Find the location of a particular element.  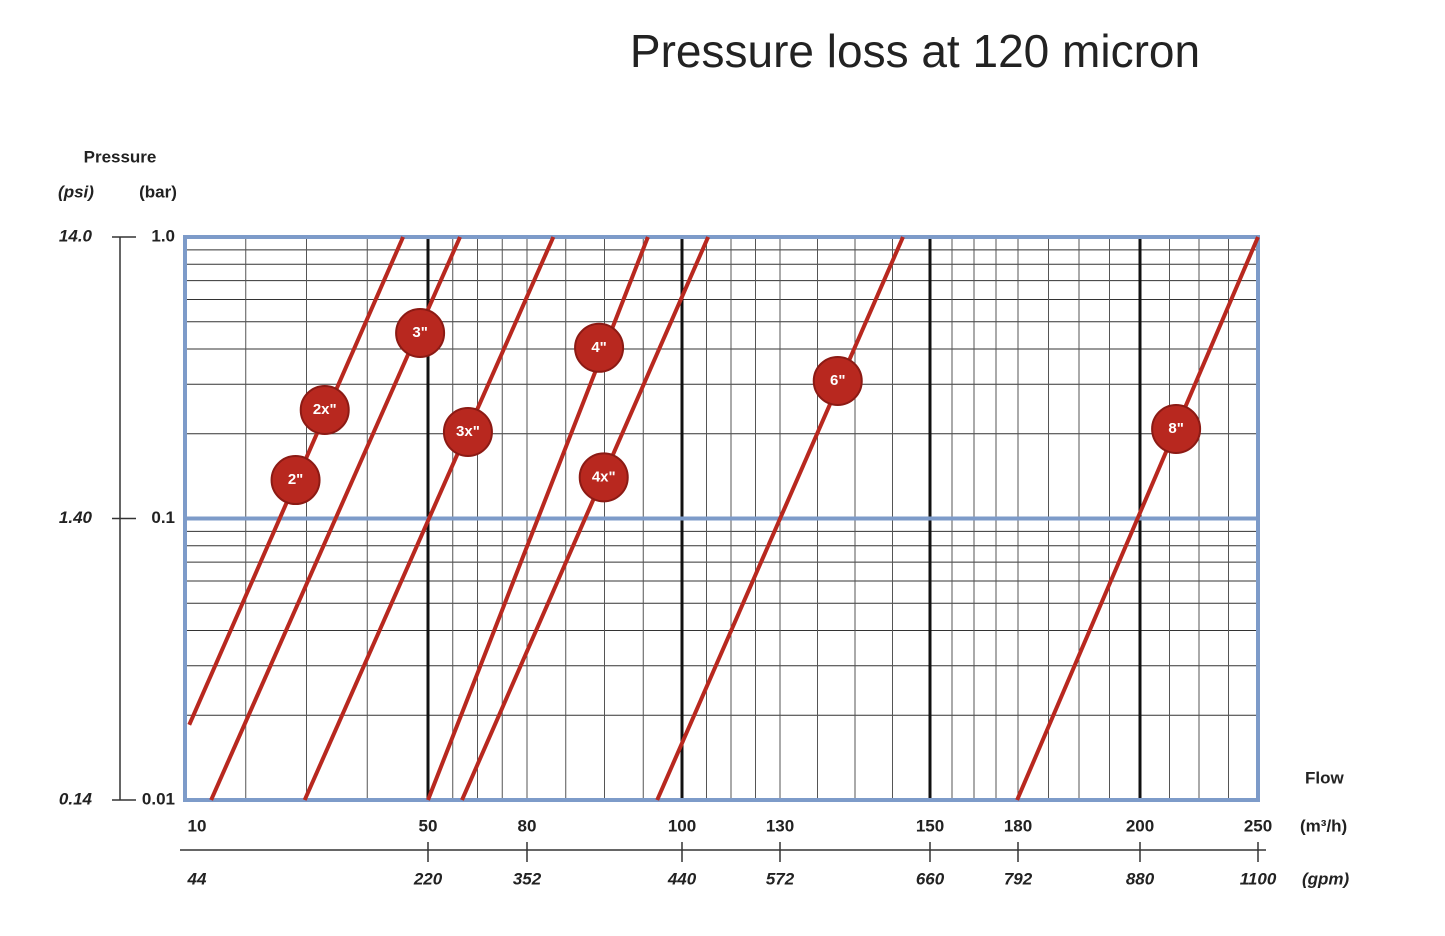

x-tick-label: 100 is located at coordinates (682, 825).